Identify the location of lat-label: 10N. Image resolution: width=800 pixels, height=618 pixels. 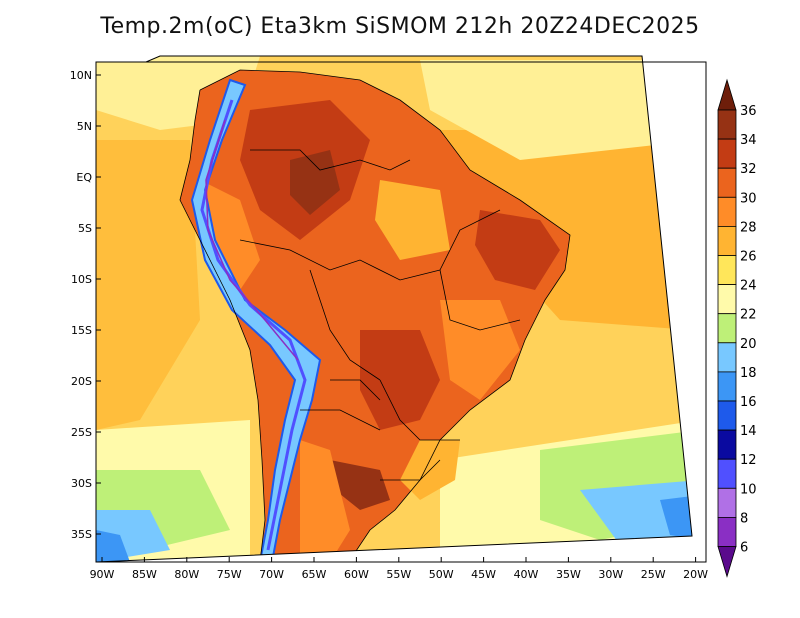
(81, 75).